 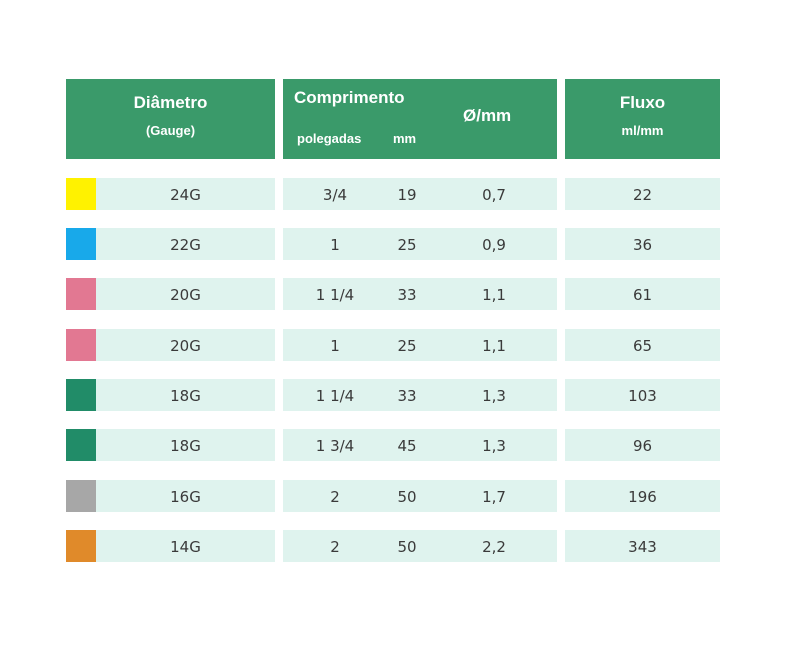 I want to click on fluxo-cell: 22, so click(x=642, y=194).